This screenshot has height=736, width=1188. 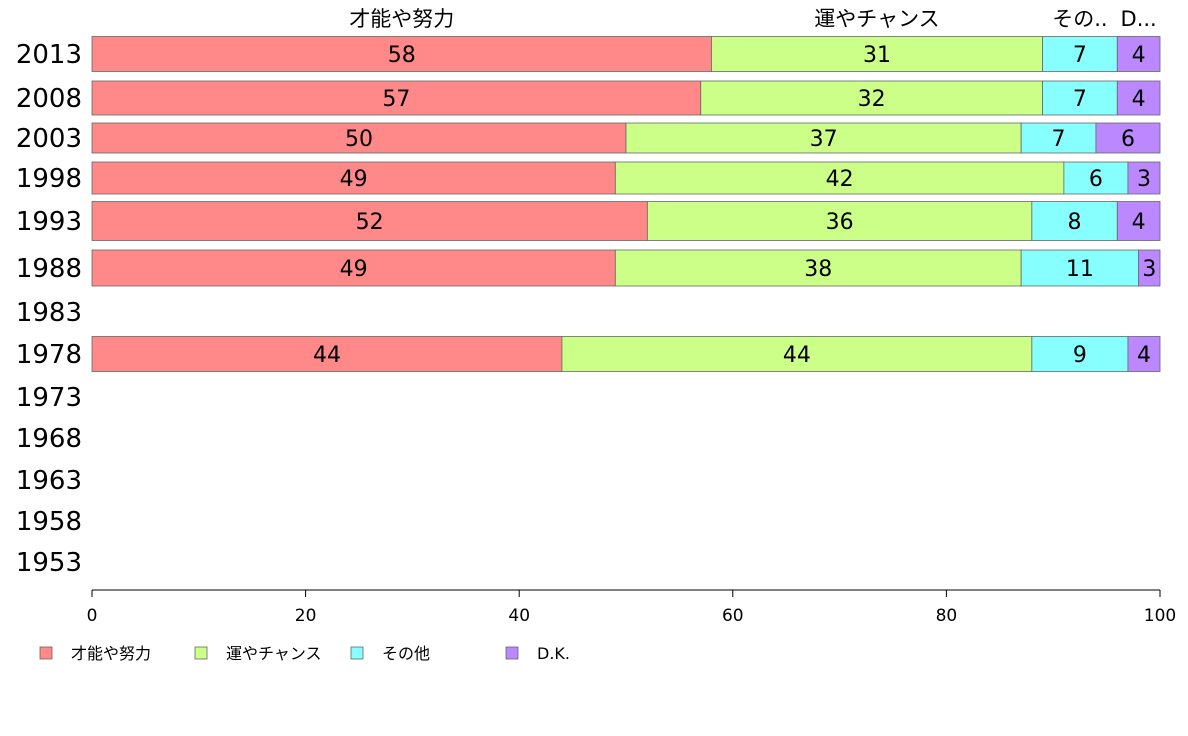 What do you see at coordinates (49, 179) in the screenshot?
I see `year-label: 1998` at bounding box center [49, 179].